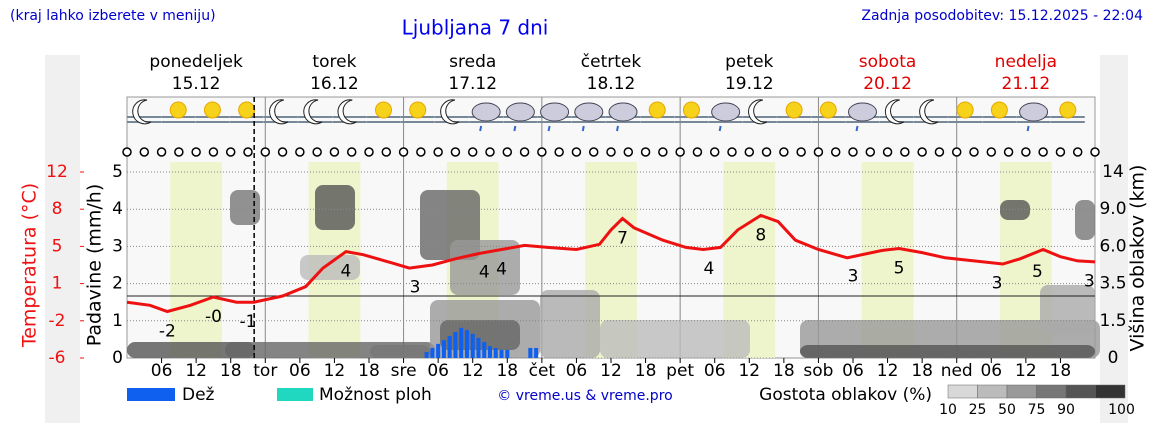  What do you see at coordinates (1037, 272) in the screenshot?
I see `temp-label: 5` at bounding box center [1037, 272].